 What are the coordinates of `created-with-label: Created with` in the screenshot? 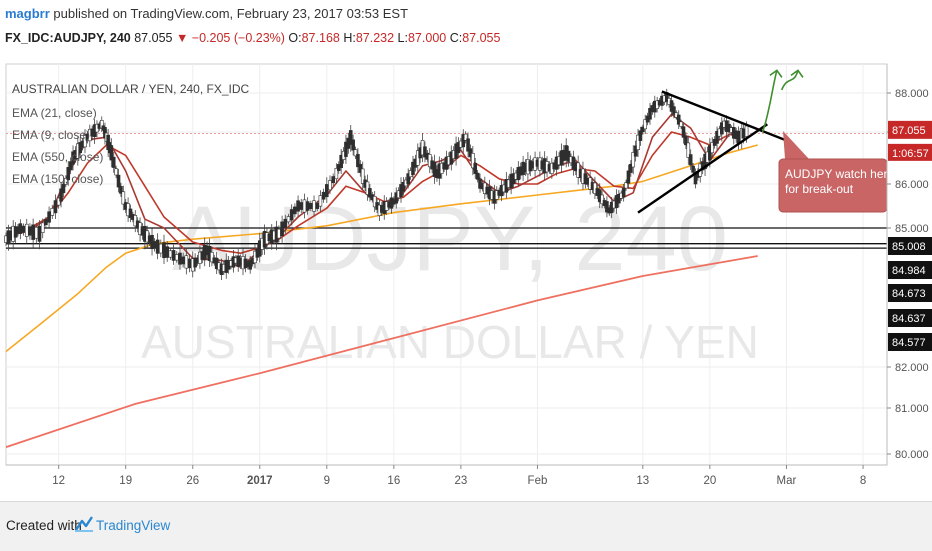 It's located at (44, 525).